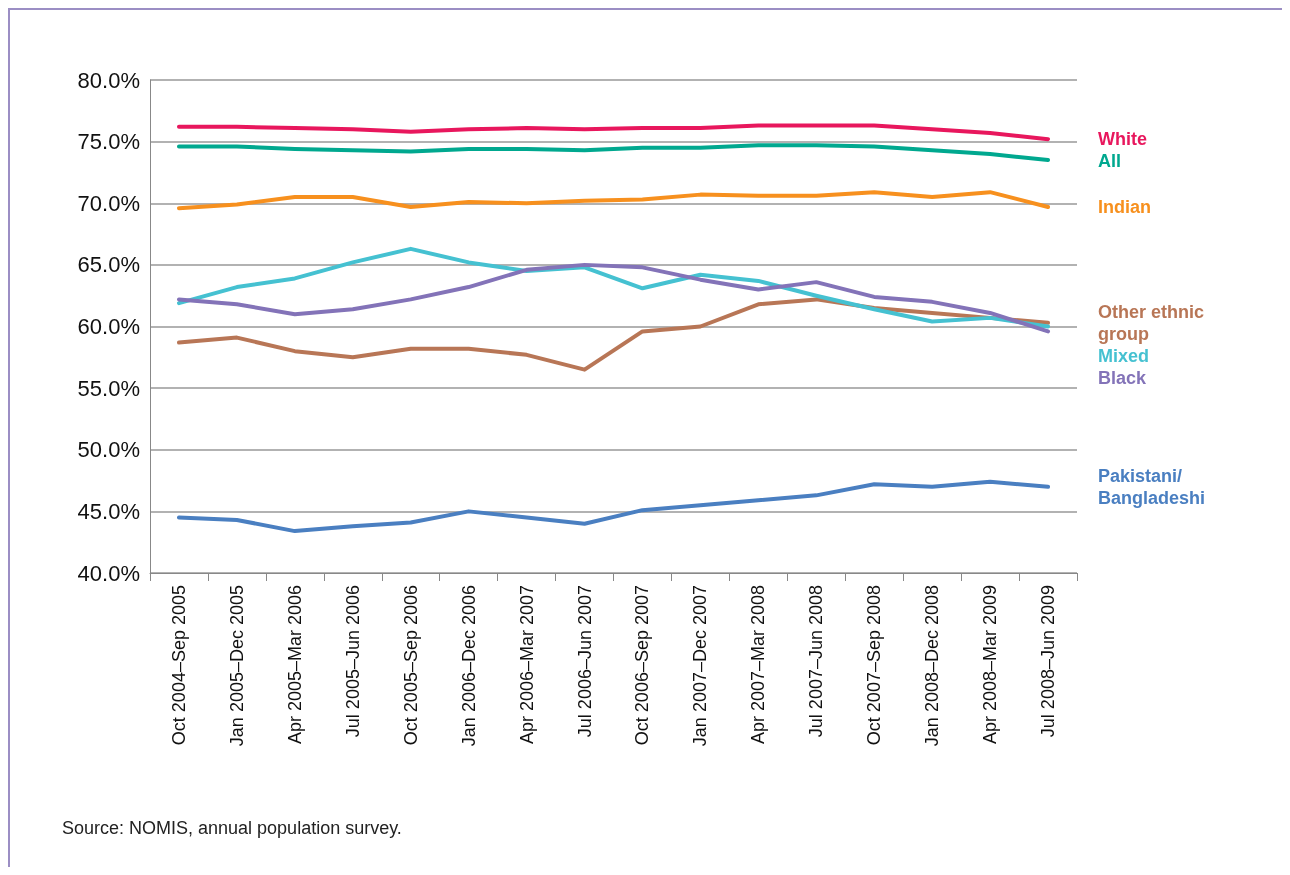 The image size is (1290, 875). What do you see at coordinates (584, 661) in the screenshot?
I see `x-tick-label: Jul 2006–Jun 2007` at bounding box center [584, 661].